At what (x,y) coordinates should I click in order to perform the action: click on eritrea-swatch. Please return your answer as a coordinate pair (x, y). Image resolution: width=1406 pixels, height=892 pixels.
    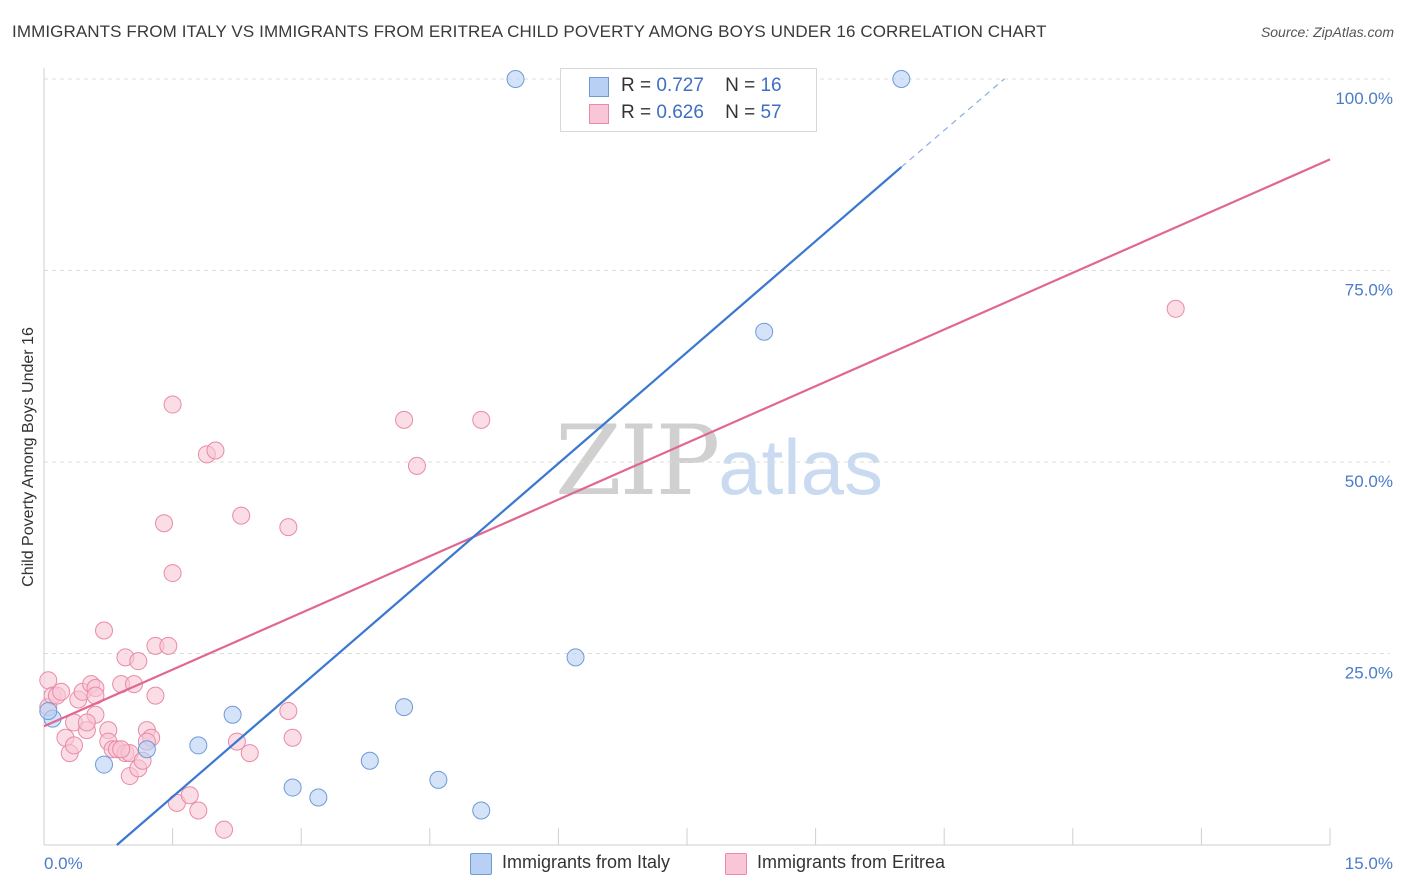
    Looking at the image, I should click on (599, 114).